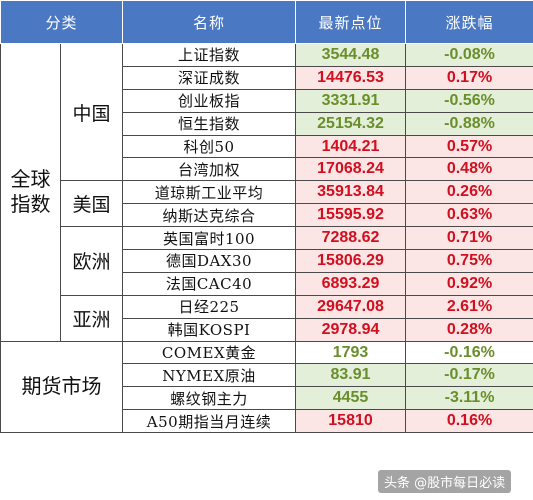 The height and width of the screenshot is (500, 533). I want to click on header-category: 分类, so click(62, 22).